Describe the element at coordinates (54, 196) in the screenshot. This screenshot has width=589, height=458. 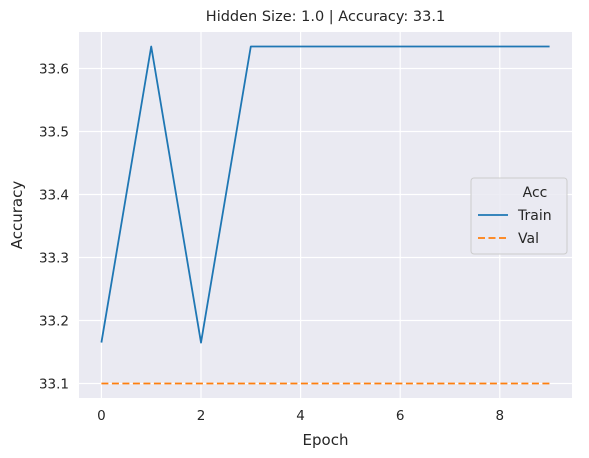
I see `y-tick-label: 33.4` at that location.